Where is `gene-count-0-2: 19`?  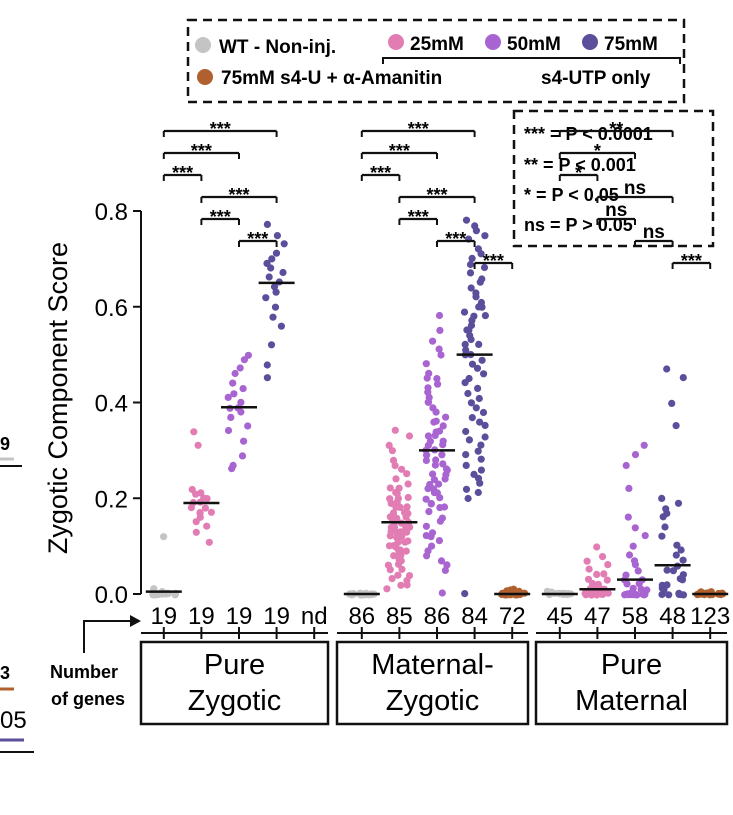 gene-count-0-2: 19 is located at coordinates (239, 616).